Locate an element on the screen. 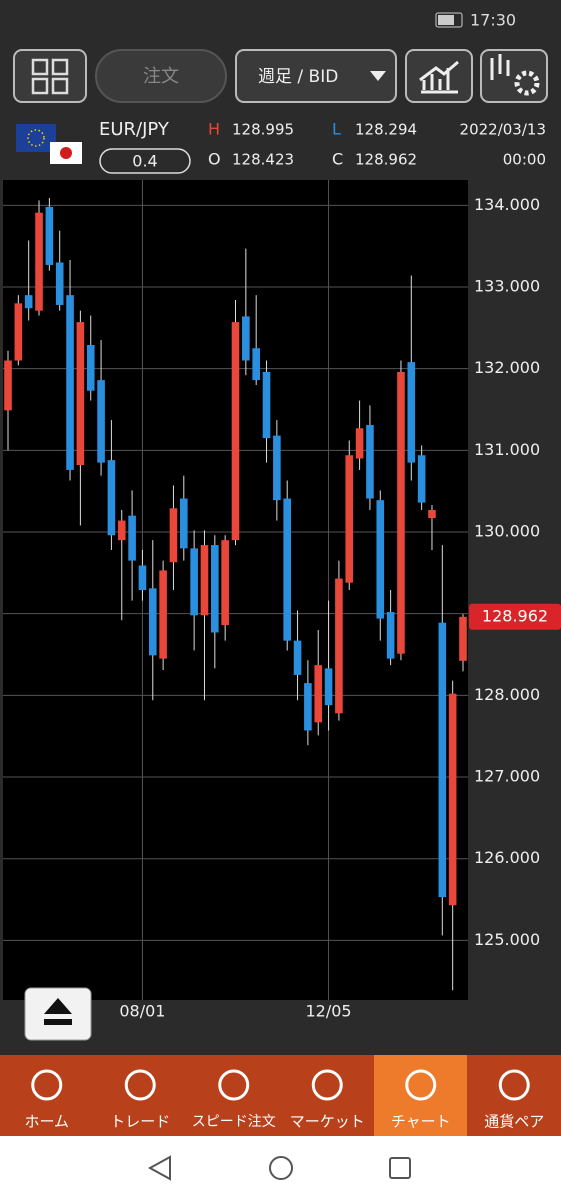  price-tag-bg is located at coordinates (515, 616).